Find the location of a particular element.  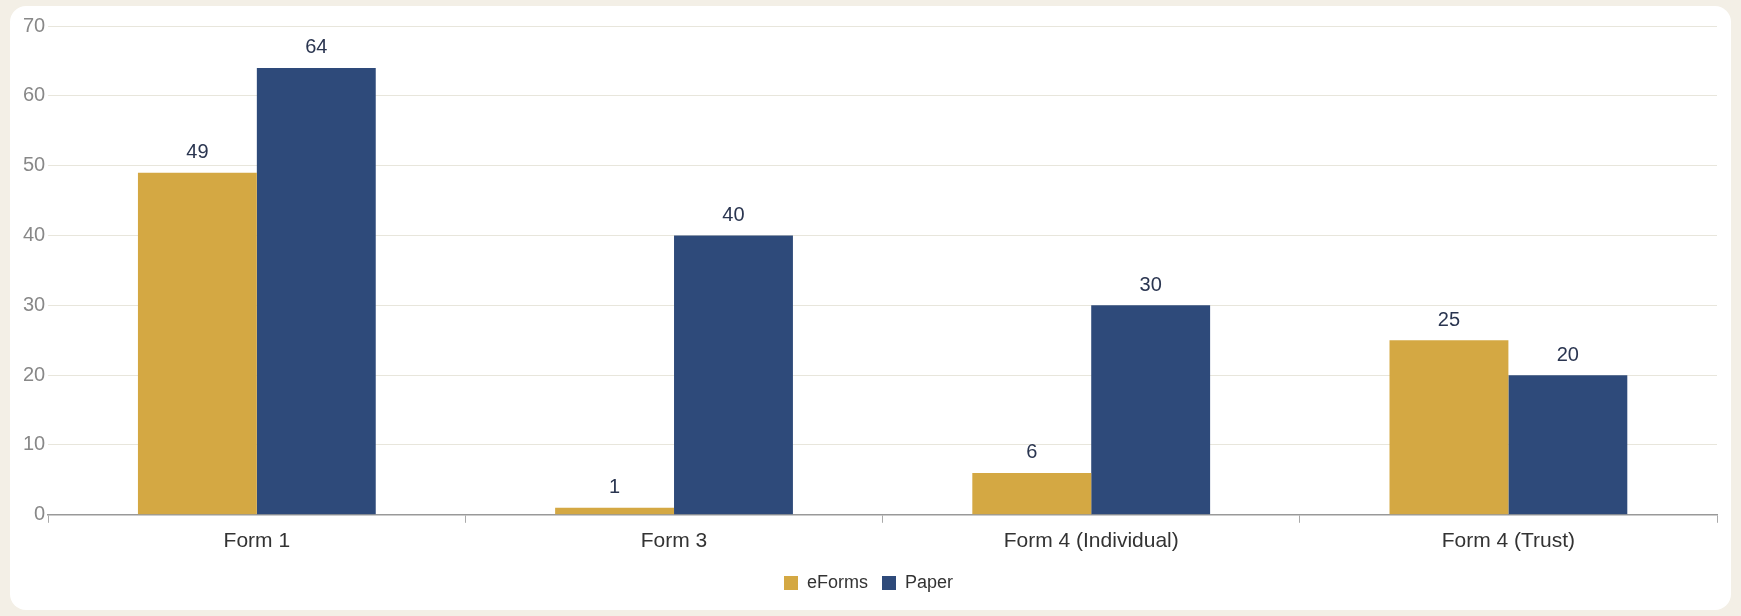

y-tick-label: 30 is located at coordinates (34, 303).